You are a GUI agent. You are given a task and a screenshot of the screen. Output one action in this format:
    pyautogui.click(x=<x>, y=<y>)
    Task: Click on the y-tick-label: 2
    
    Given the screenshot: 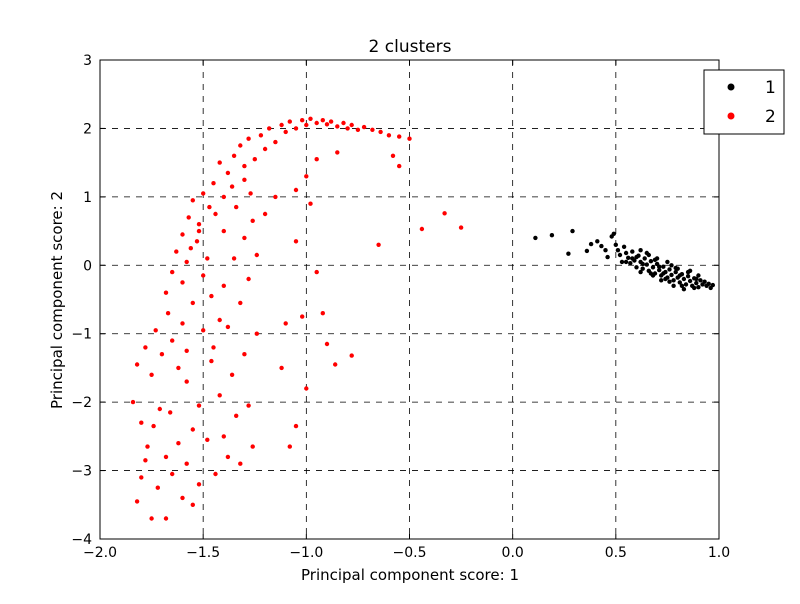 What is the action you would take?
    pyautogui.click(x=87, y=129)
    